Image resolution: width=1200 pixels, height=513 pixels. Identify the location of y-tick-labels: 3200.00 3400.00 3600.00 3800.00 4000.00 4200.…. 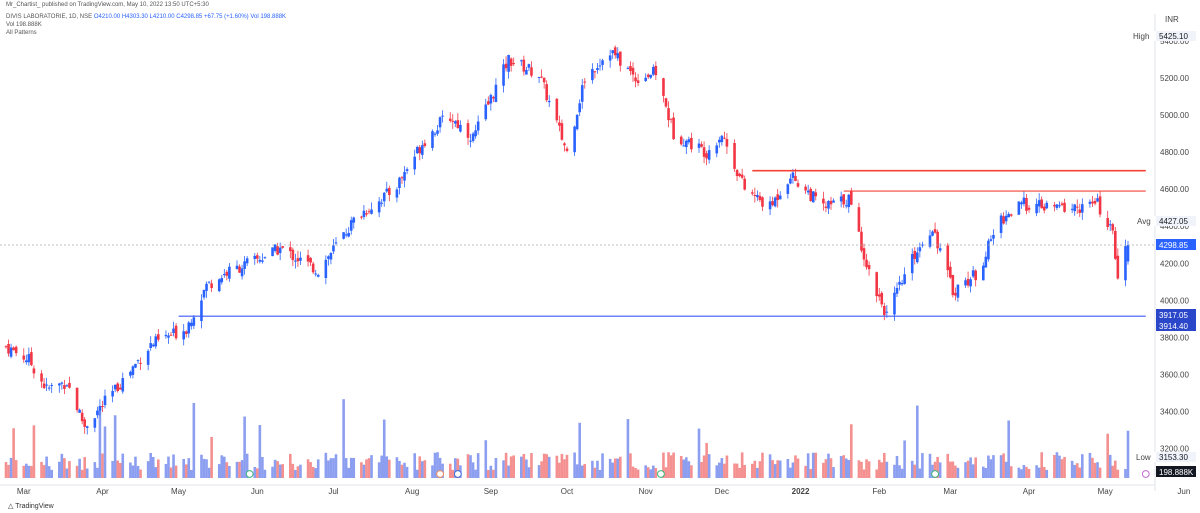
(1174, 245).